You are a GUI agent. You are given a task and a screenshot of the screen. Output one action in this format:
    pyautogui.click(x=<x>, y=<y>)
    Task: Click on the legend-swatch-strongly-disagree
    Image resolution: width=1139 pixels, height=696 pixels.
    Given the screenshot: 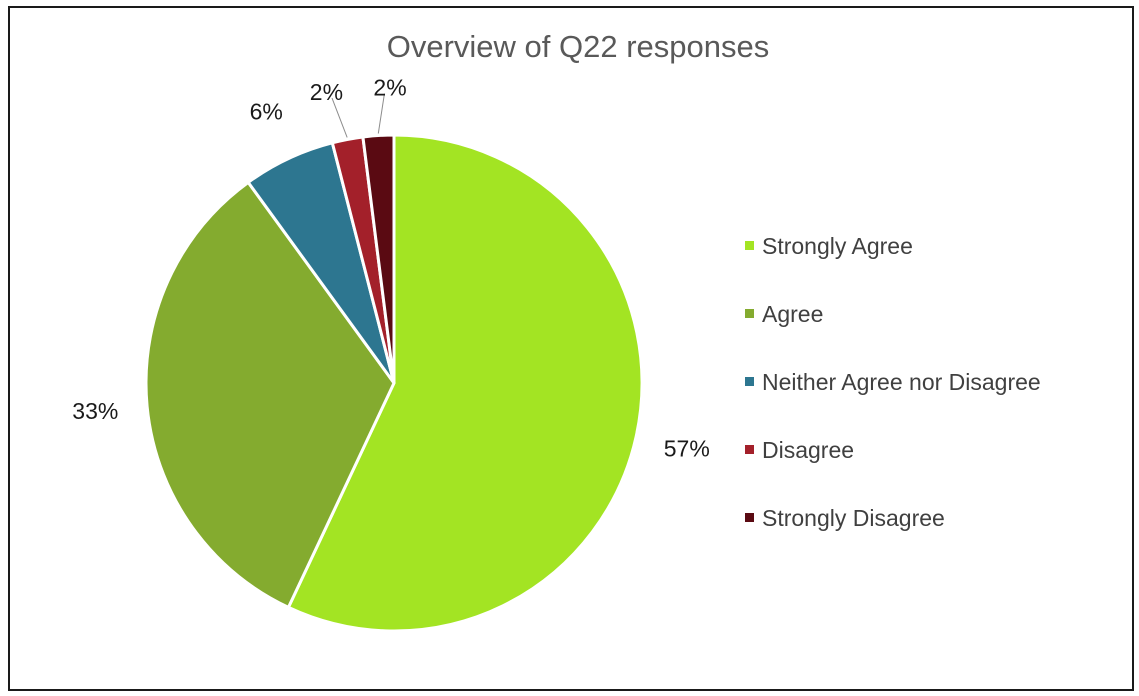 What is the action you would take?
    pyautogui.click(x=749, y=517)
    